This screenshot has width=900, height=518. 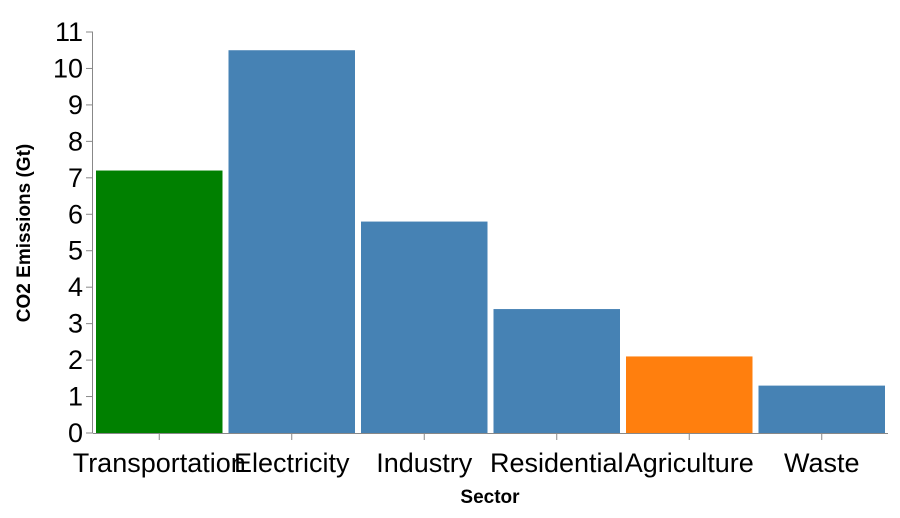 What do you see at coordinates (557, 463) in the screenshot?
I see `x-tick-label-residential: Residential` at bounding box center [557, 463].